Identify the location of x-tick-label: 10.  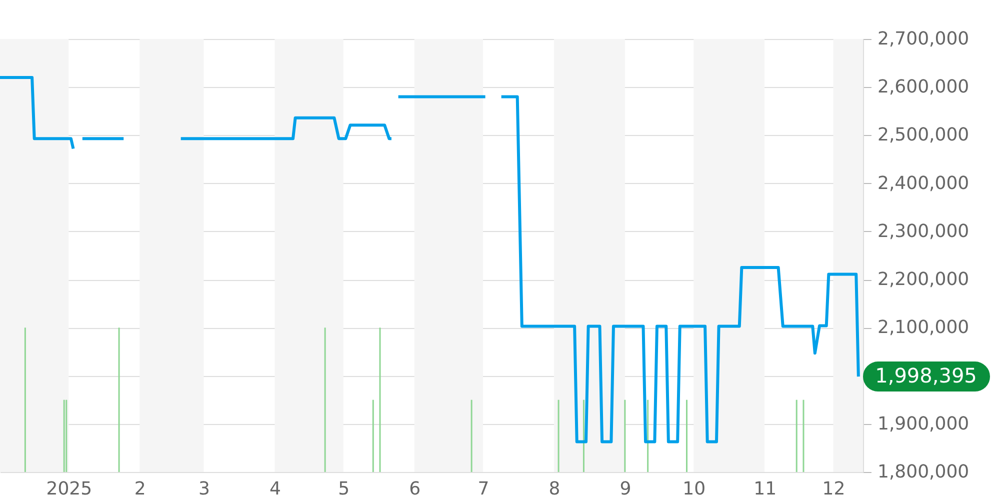
(694, 489).